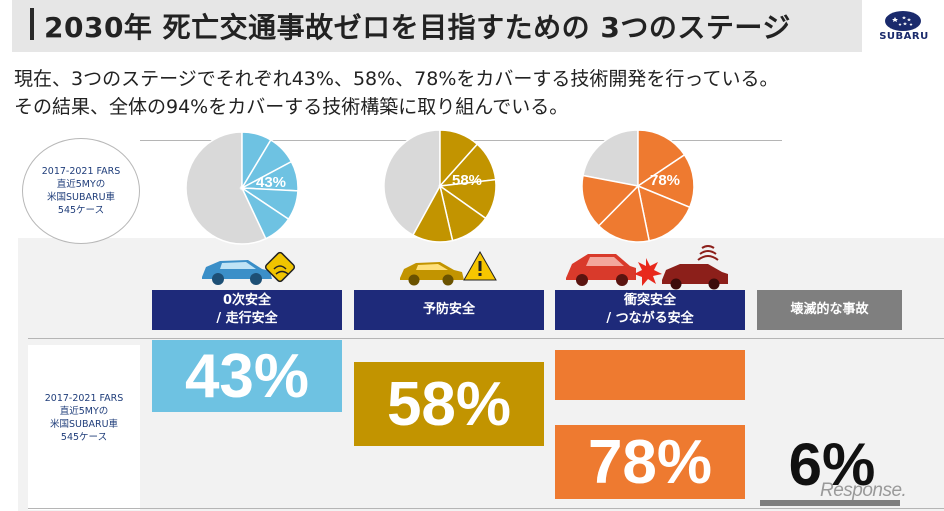 Image resolution: width=944 pixels, height=511 pixels. I want to click on percent-block-43: 43%, so click(247, 376).